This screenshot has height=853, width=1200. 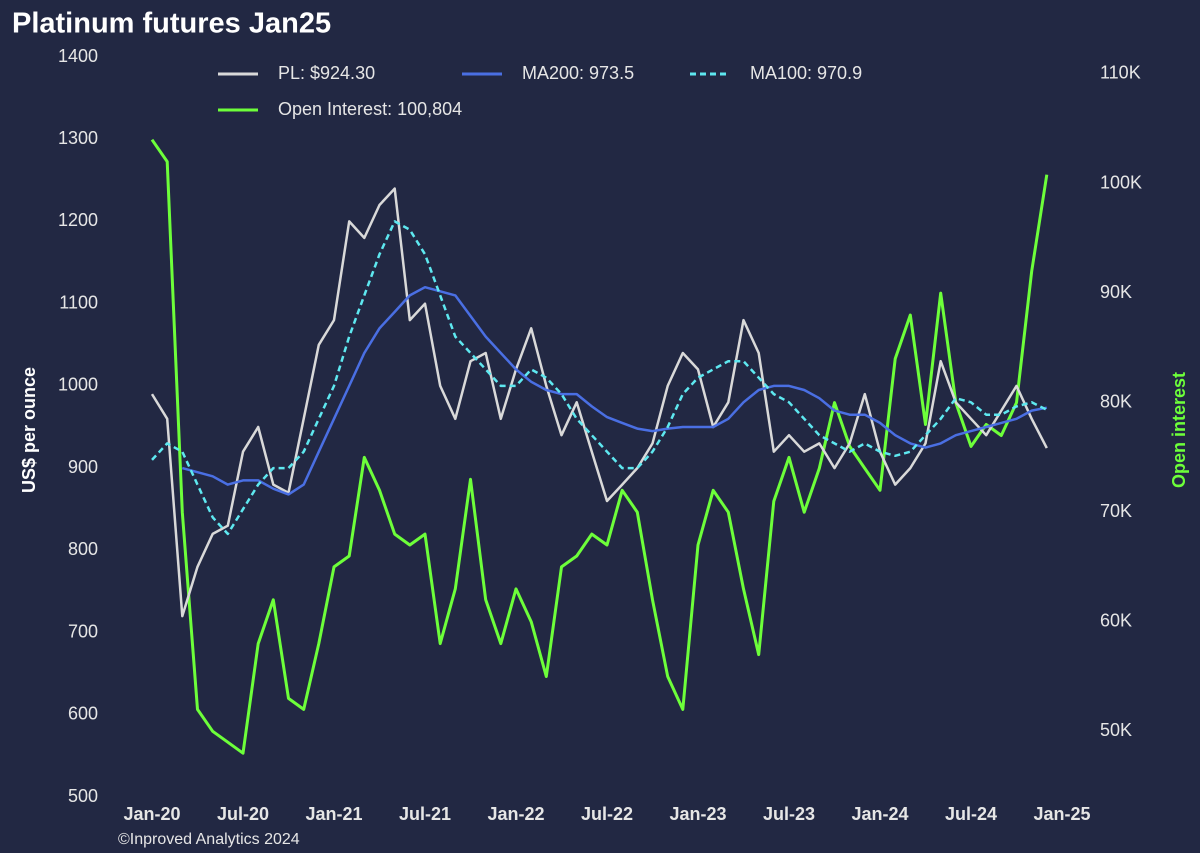 What do you see at coordinates (83, 796) in the screenshot?
I see `y-tick-label: 500` at bounding box center [83, 796].